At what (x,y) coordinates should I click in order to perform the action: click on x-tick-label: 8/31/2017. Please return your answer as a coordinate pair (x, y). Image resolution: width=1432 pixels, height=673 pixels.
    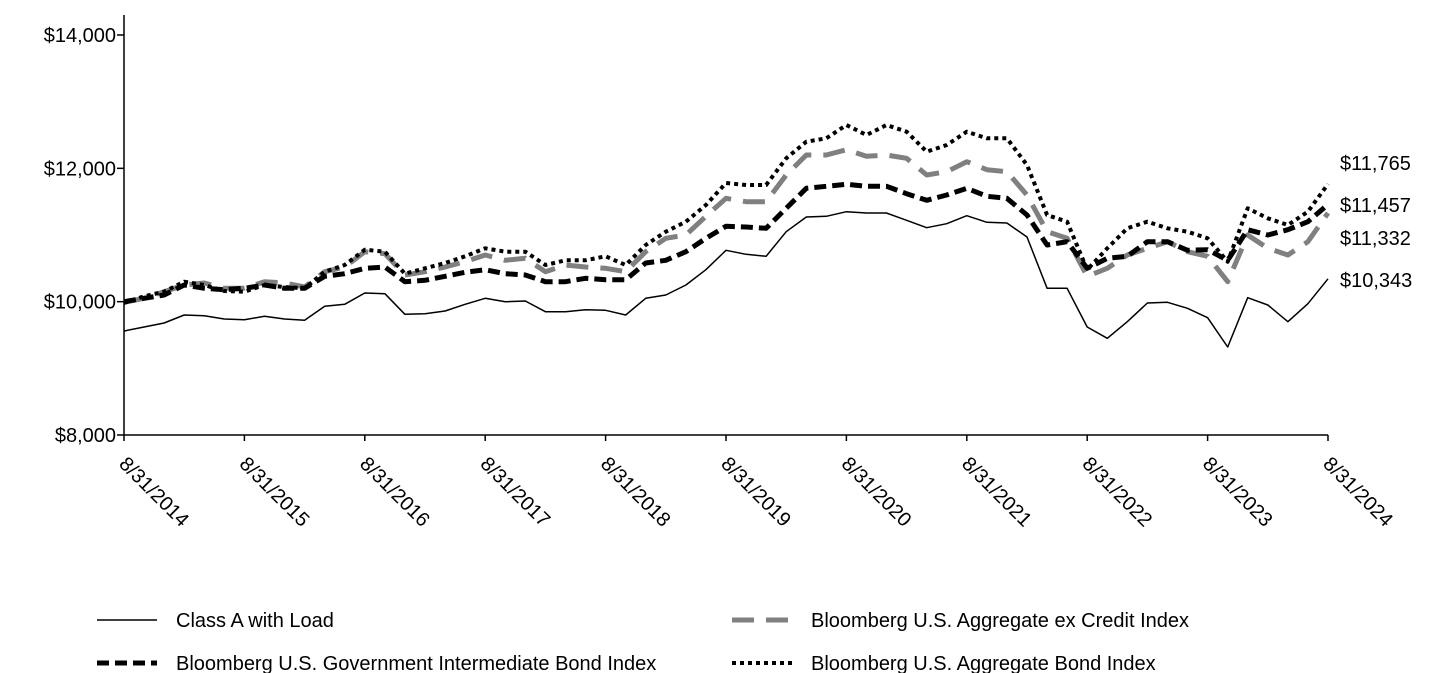
    Looking at the image, I should click on (515, 492).